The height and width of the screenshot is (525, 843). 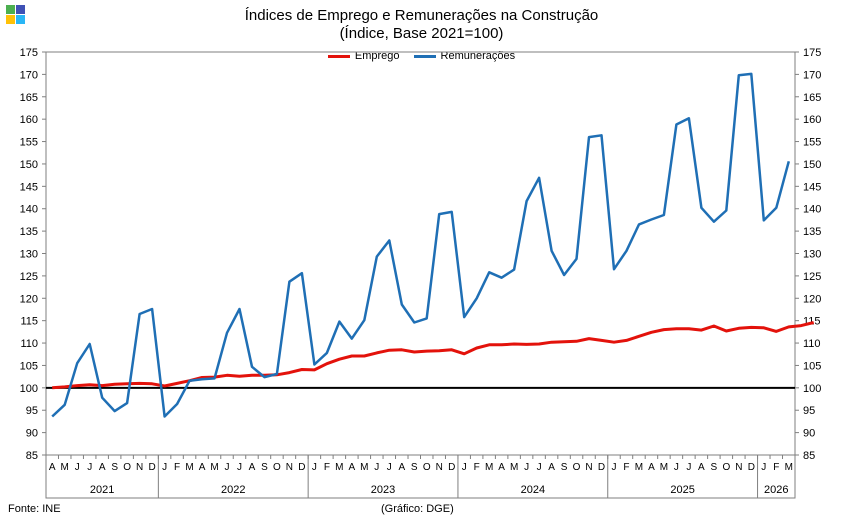 What do you see at coordinates (812, 344) in the screenshot?
I see `y-tick-label-right: 110` at bounding box center [812, 344].